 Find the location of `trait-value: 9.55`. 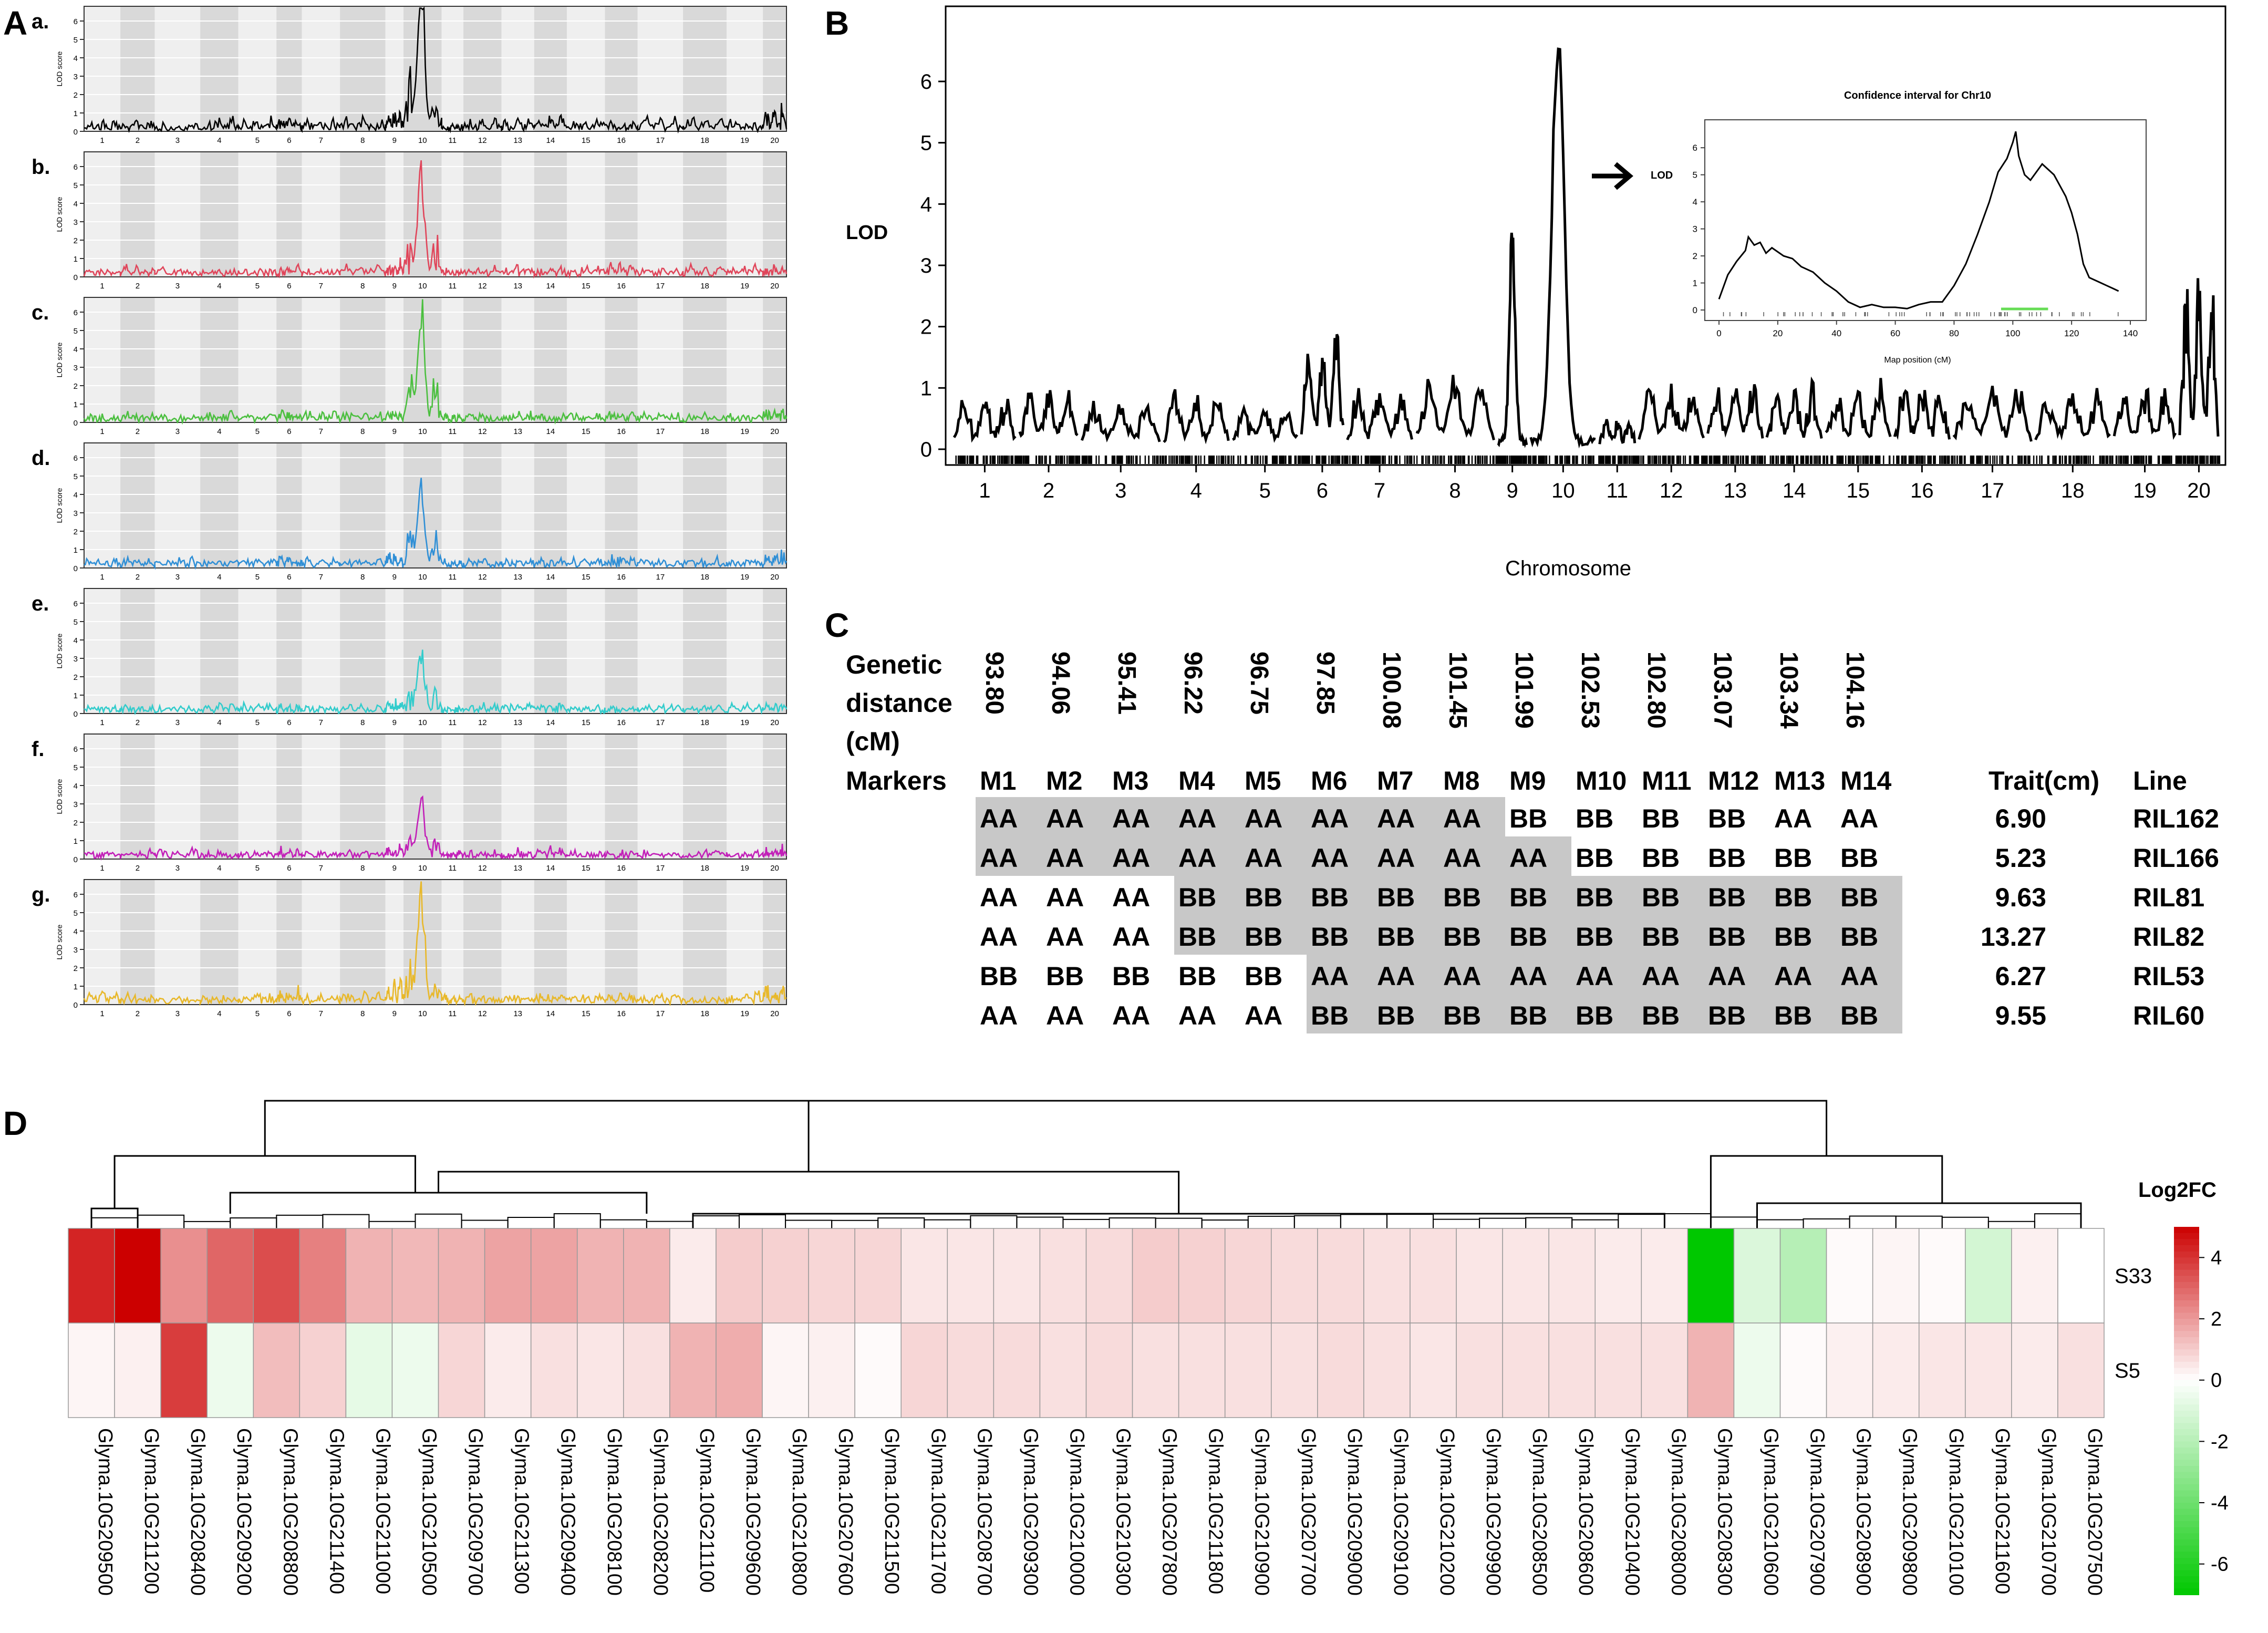

trait-value: 9.55 is located at coordinates (2020, 1016).